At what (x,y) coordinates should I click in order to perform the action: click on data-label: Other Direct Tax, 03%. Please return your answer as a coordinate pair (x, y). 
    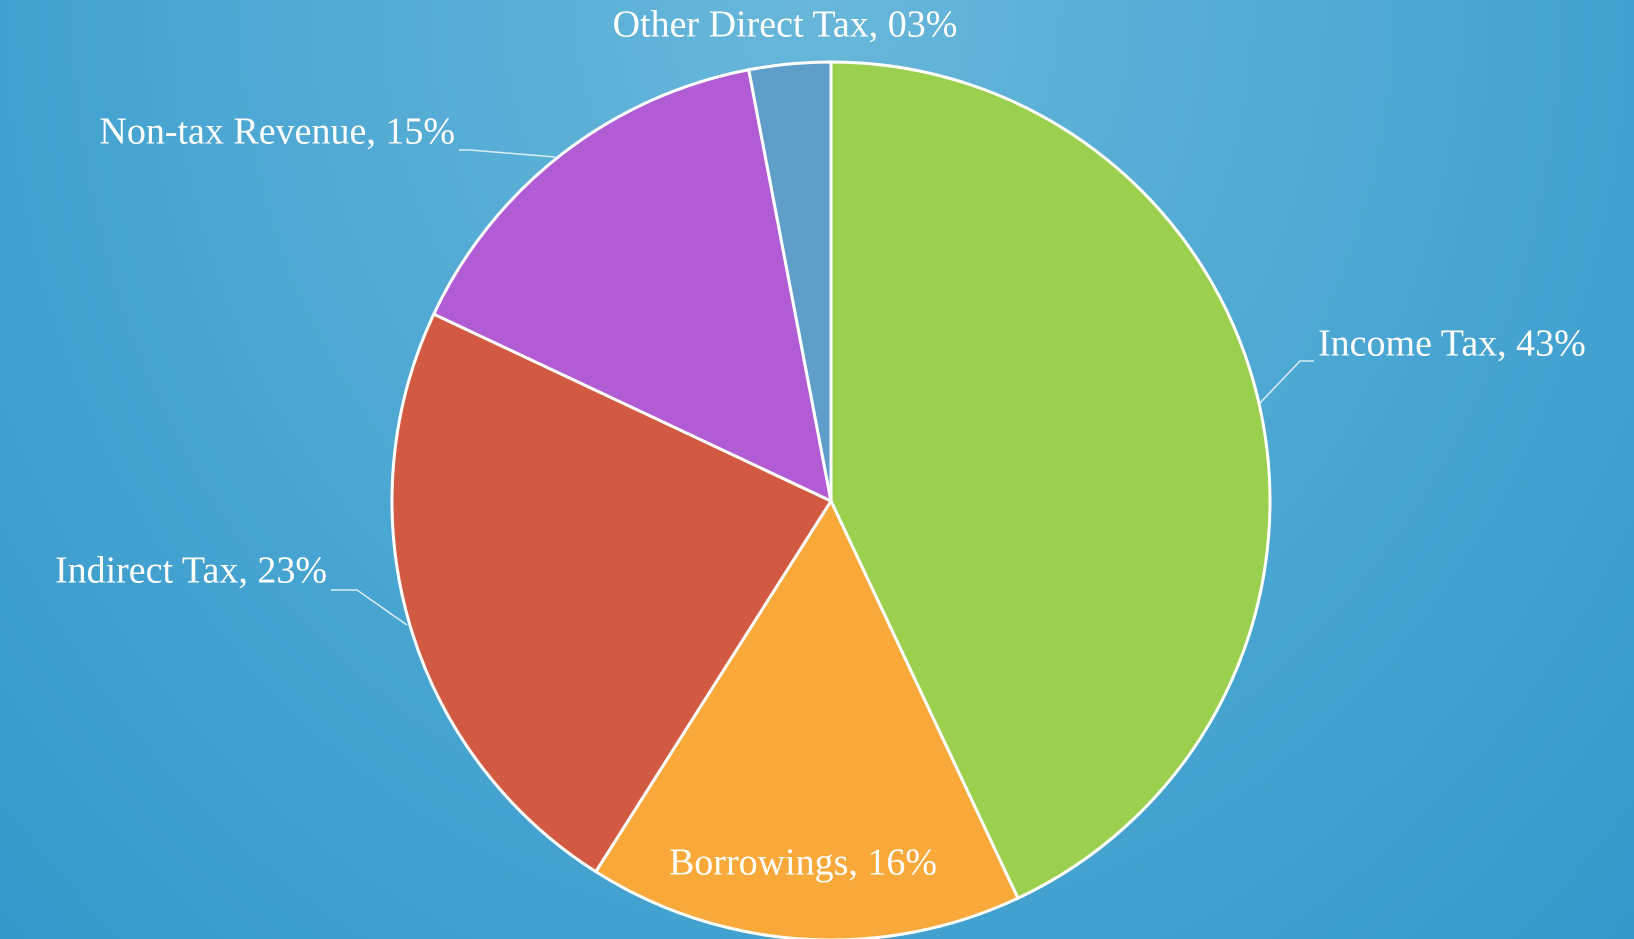
    Looking at the image, I should click on (785, 25).